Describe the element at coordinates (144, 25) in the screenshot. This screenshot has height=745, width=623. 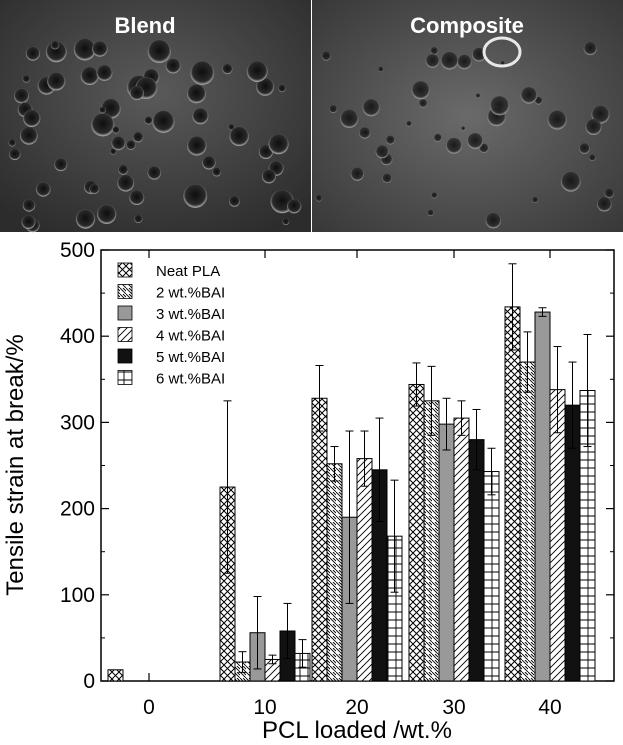
I see `blend-label: Blend` at that location.